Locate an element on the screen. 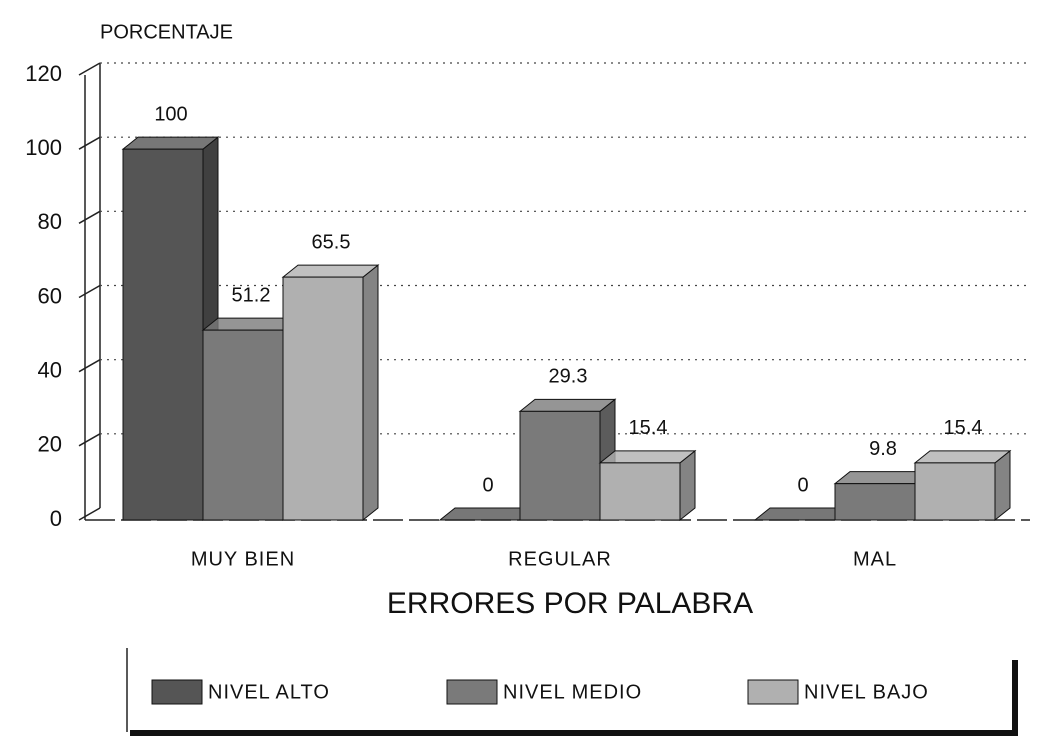  x-tick-label: MAL is located at coordinates (875, 559).